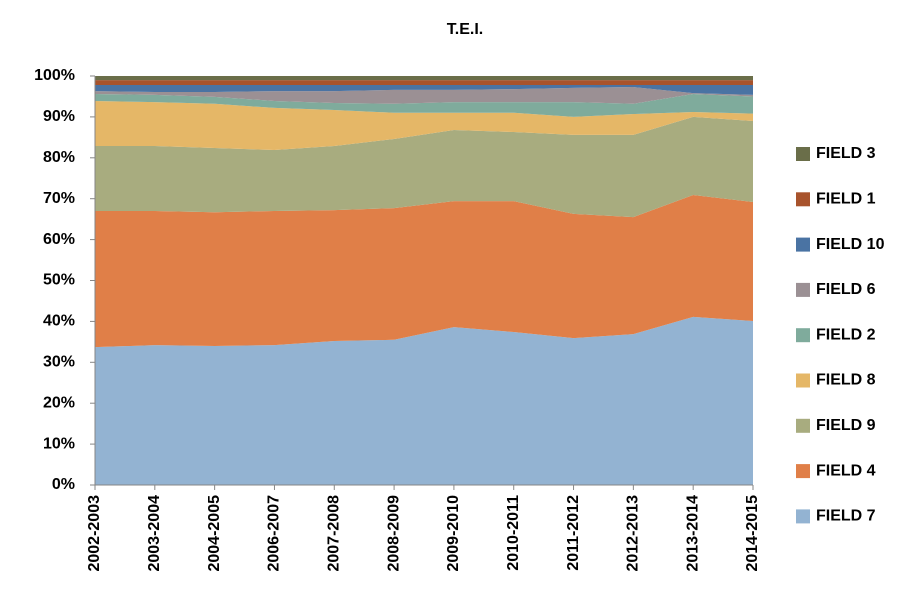 This screenshot has height=613, width=905. What do you see at coordinates (94, 533) in the screenshot?
I see `x-tick-label: 2002-2003` at bounding box center [94, 533].